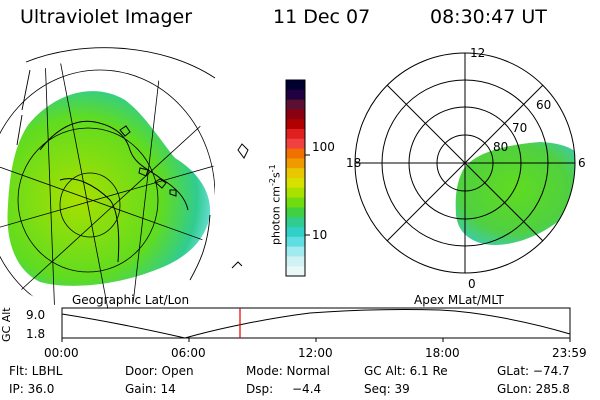 The height and width of the screenshot is (400, 600). What do you see at coordinates (459, 300) in the screenshot?
I see `polar-panel-label: Apex MLat/MLT` at bounding box center [459, 300].